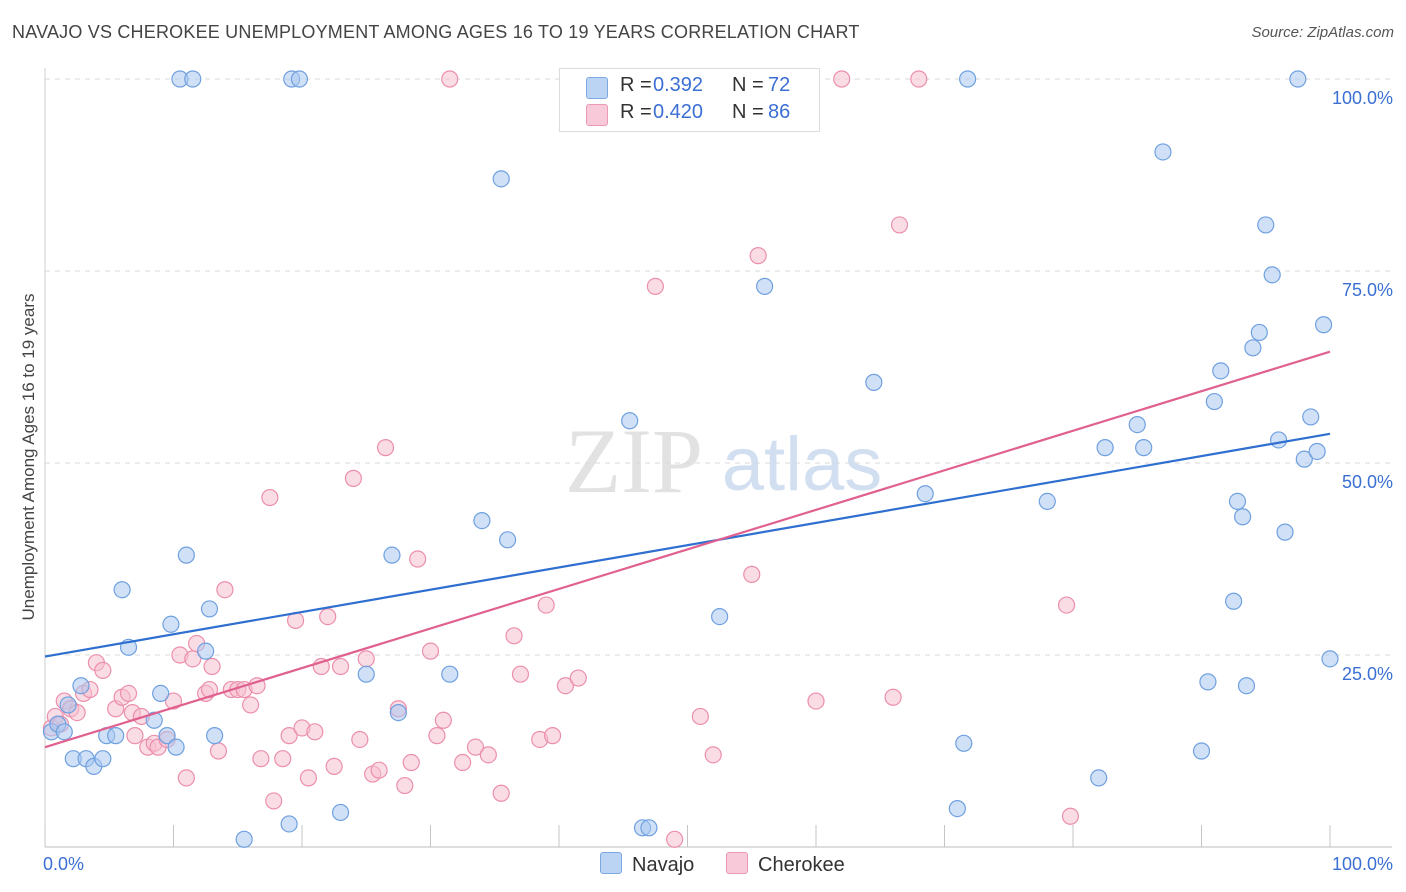  Describe the element at coordinates (748, 112) in the screenshot. I see `cherokee-n-label: N =` at that location.